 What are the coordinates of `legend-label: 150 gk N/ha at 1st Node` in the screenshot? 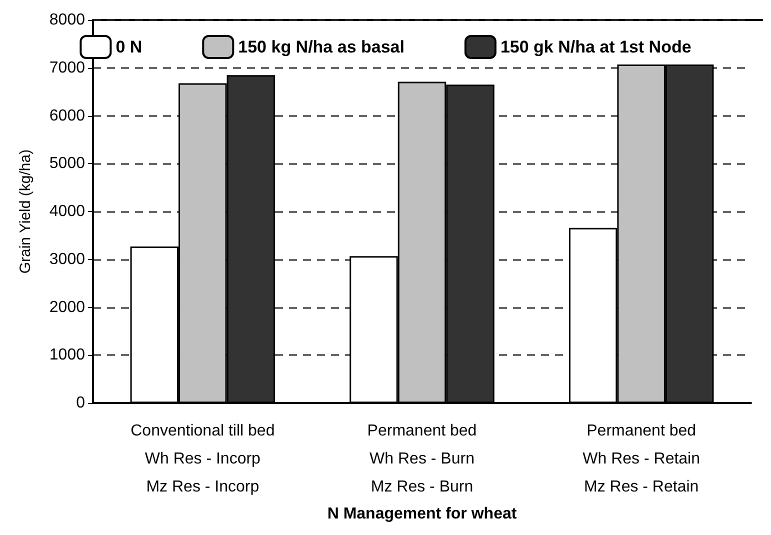 It's located at (596, 47).